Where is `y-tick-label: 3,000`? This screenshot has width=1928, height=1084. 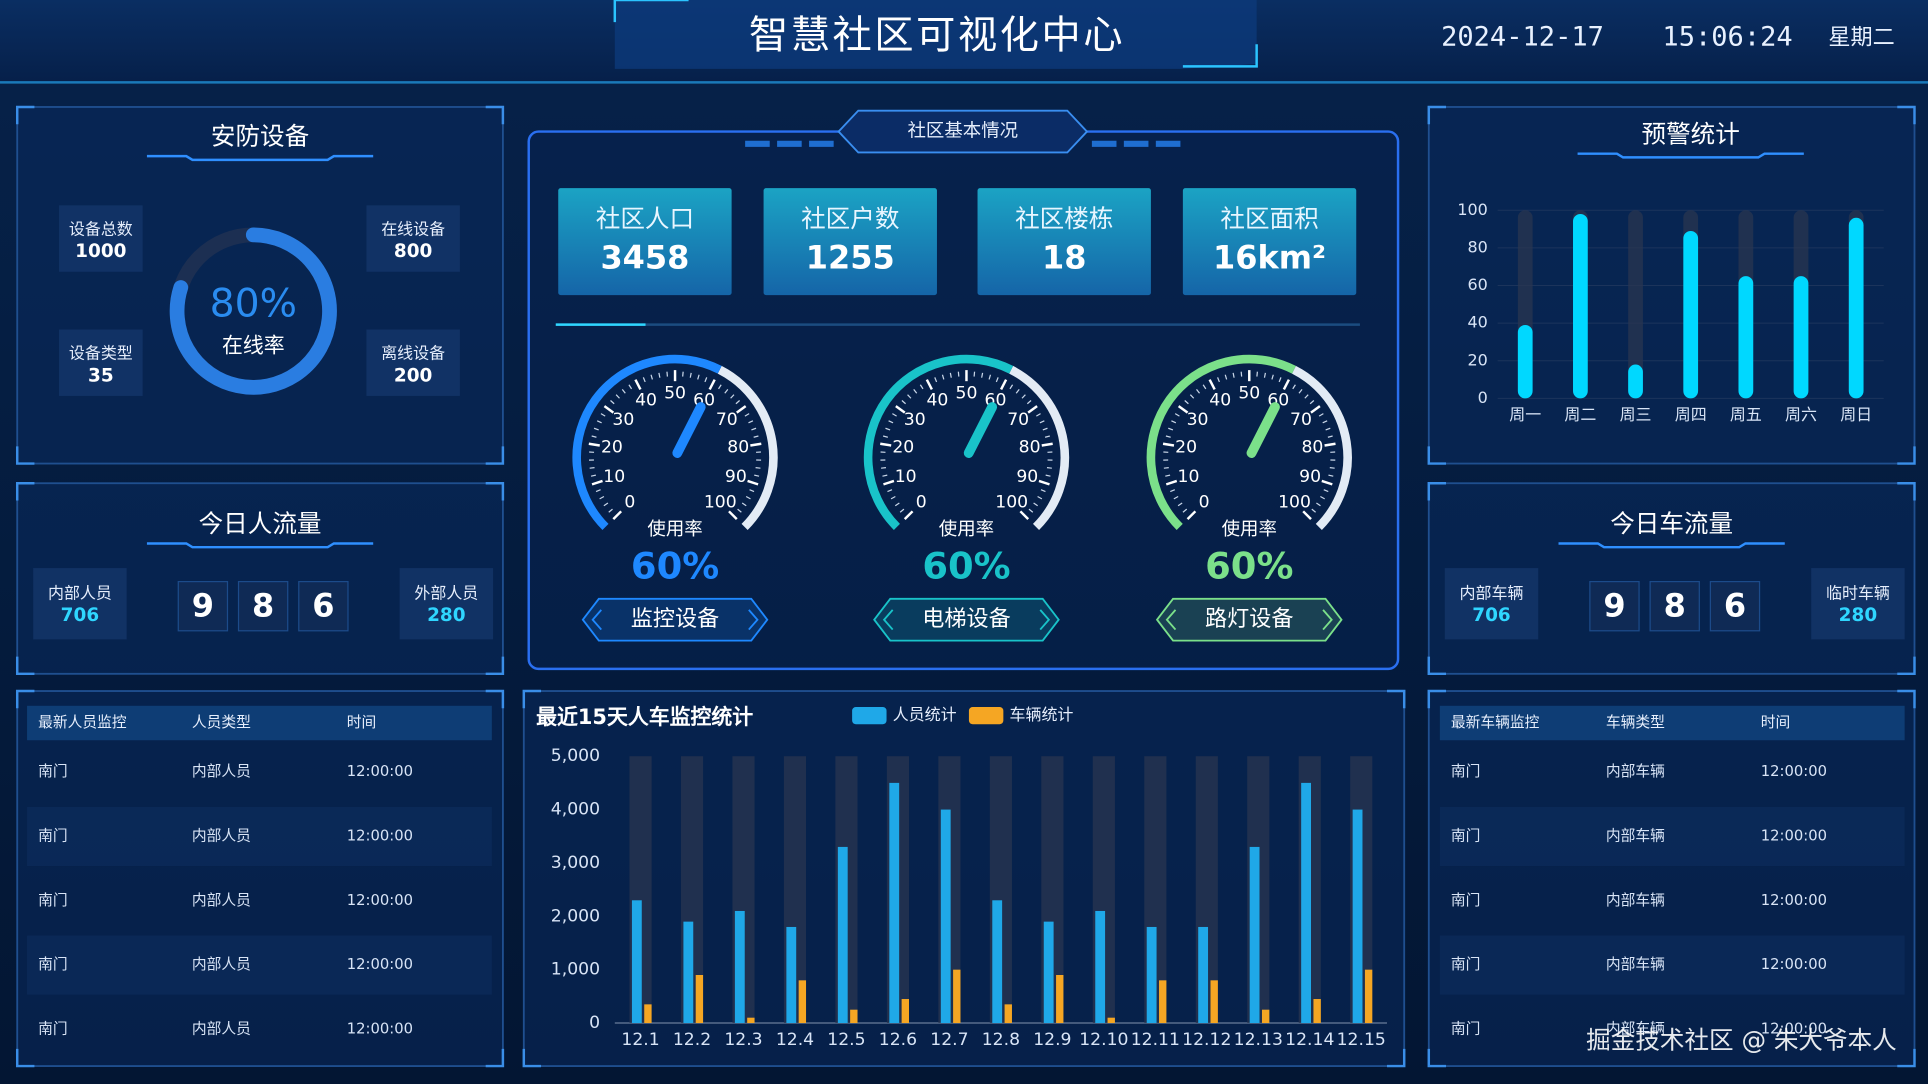 y-tick-label: 3,000 is located at coordinates (575, 863).